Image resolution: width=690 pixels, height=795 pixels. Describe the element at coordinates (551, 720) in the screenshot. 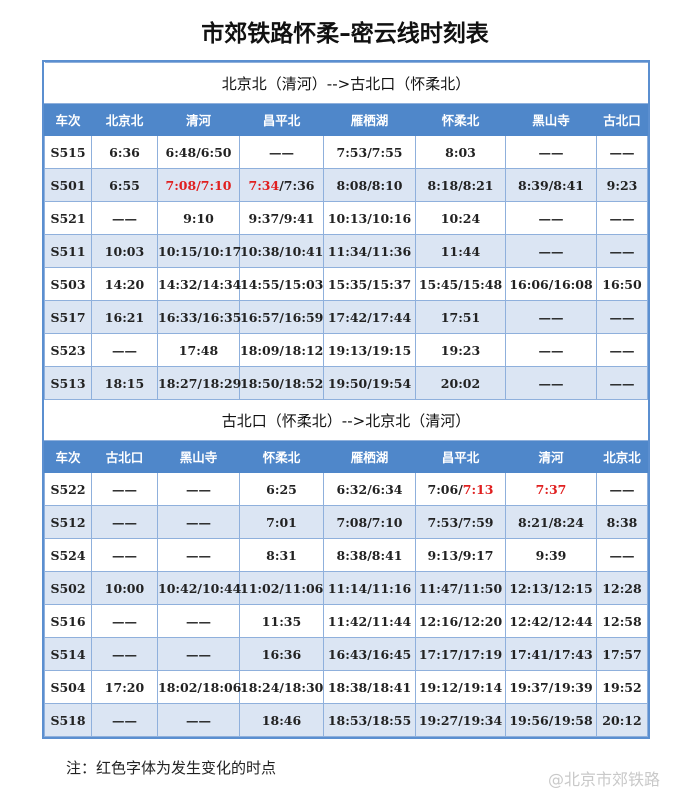

I see `time-cell: 19:56/19:58` at that location.